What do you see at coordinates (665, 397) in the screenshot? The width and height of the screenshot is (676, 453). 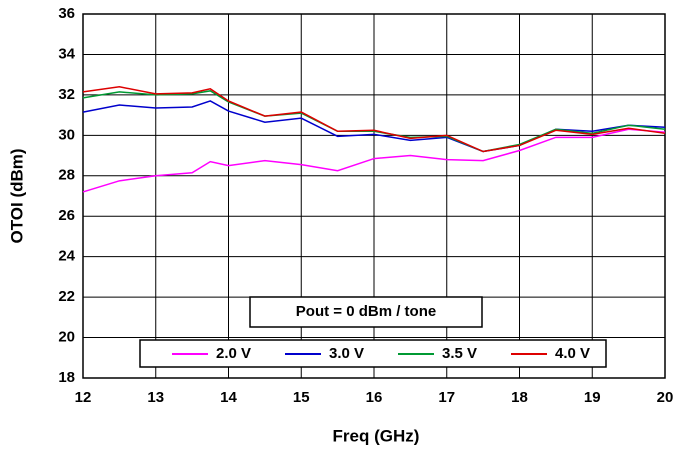 I see `x-tick-label: 20` at bounding box center [665, 397].